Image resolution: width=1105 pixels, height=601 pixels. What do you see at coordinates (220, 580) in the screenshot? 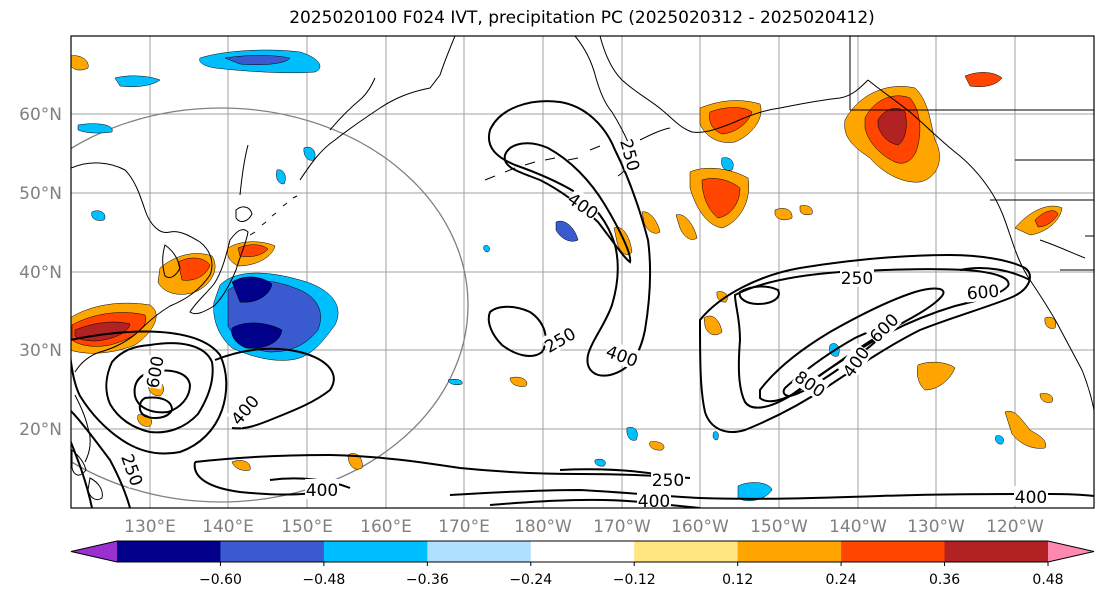
I see `colorbar-tick-label: −0.60` at bounding box center [220, 580].